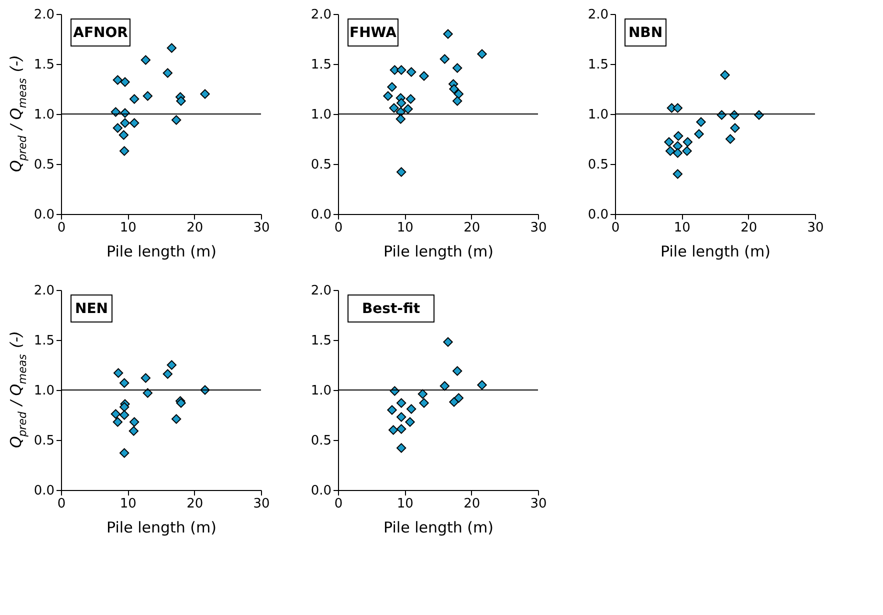 This screenshot has width=883, height=615. I want to click on text: NEN, so click(91, 309).